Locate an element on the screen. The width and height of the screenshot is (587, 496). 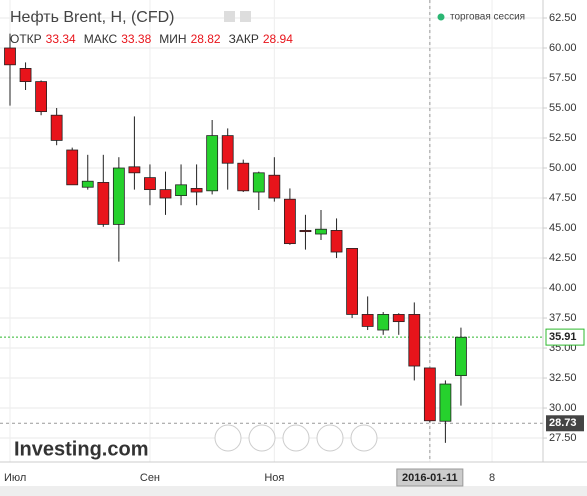
header-label: МАКС is located at coordinates (101, 39).